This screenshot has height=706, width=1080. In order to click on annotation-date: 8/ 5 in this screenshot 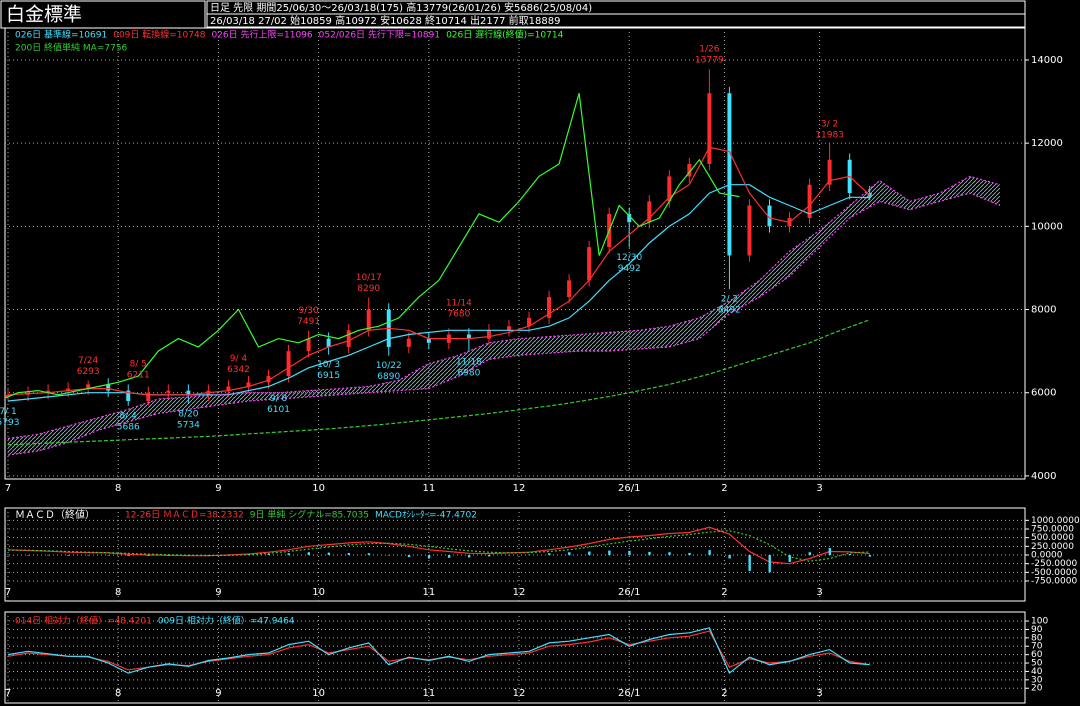, I will do `click(138, 364)`.